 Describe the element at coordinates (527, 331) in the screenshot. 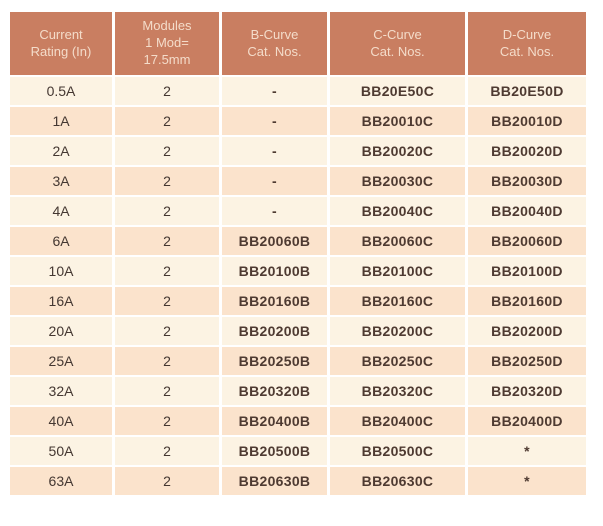

I see `cell-d-curve-cat-no: BB20200D` at that location.